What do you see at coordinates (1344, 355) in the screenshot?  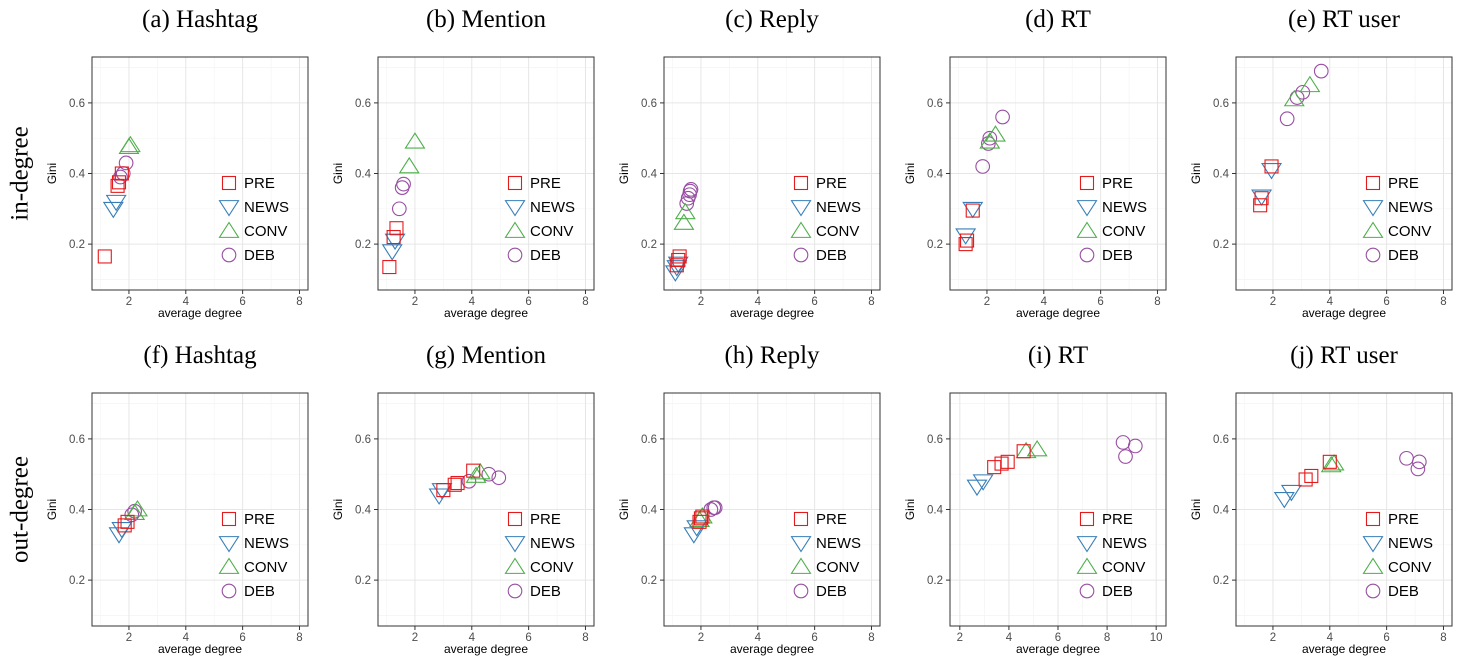 I see `panel-title: (j) RT user` at bounding box center [1344, 355].